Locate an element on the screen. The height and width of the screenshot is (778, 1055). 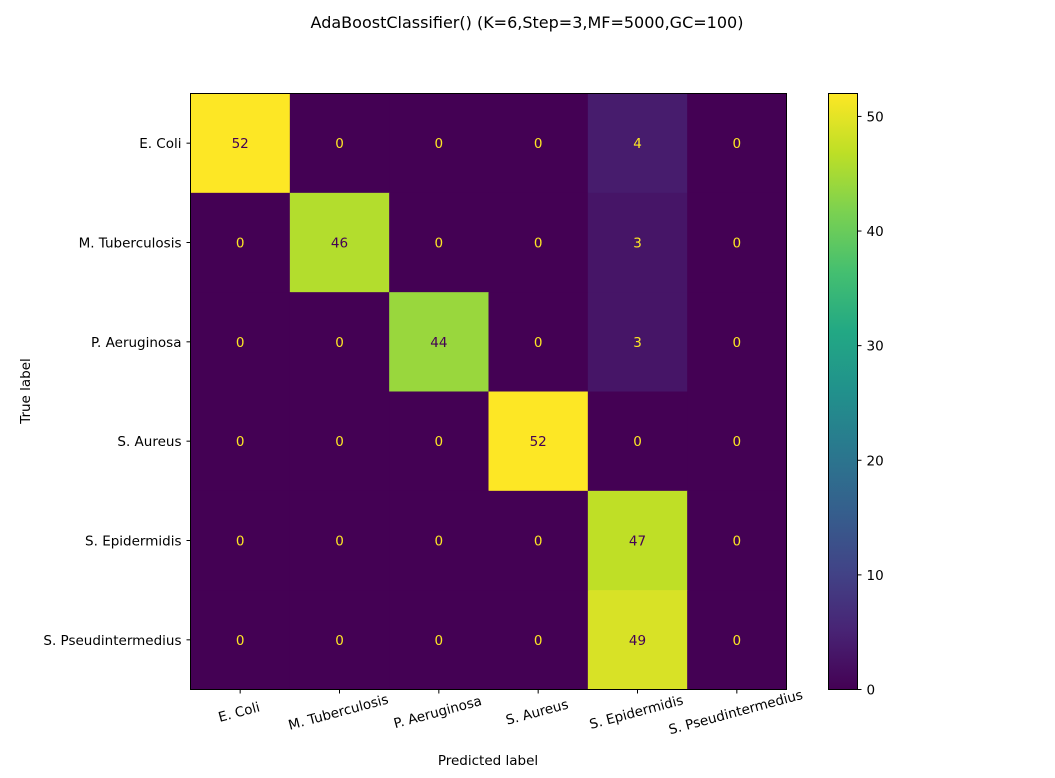
y-tick-label: S. Aureus is located at coordinates (149, 442).